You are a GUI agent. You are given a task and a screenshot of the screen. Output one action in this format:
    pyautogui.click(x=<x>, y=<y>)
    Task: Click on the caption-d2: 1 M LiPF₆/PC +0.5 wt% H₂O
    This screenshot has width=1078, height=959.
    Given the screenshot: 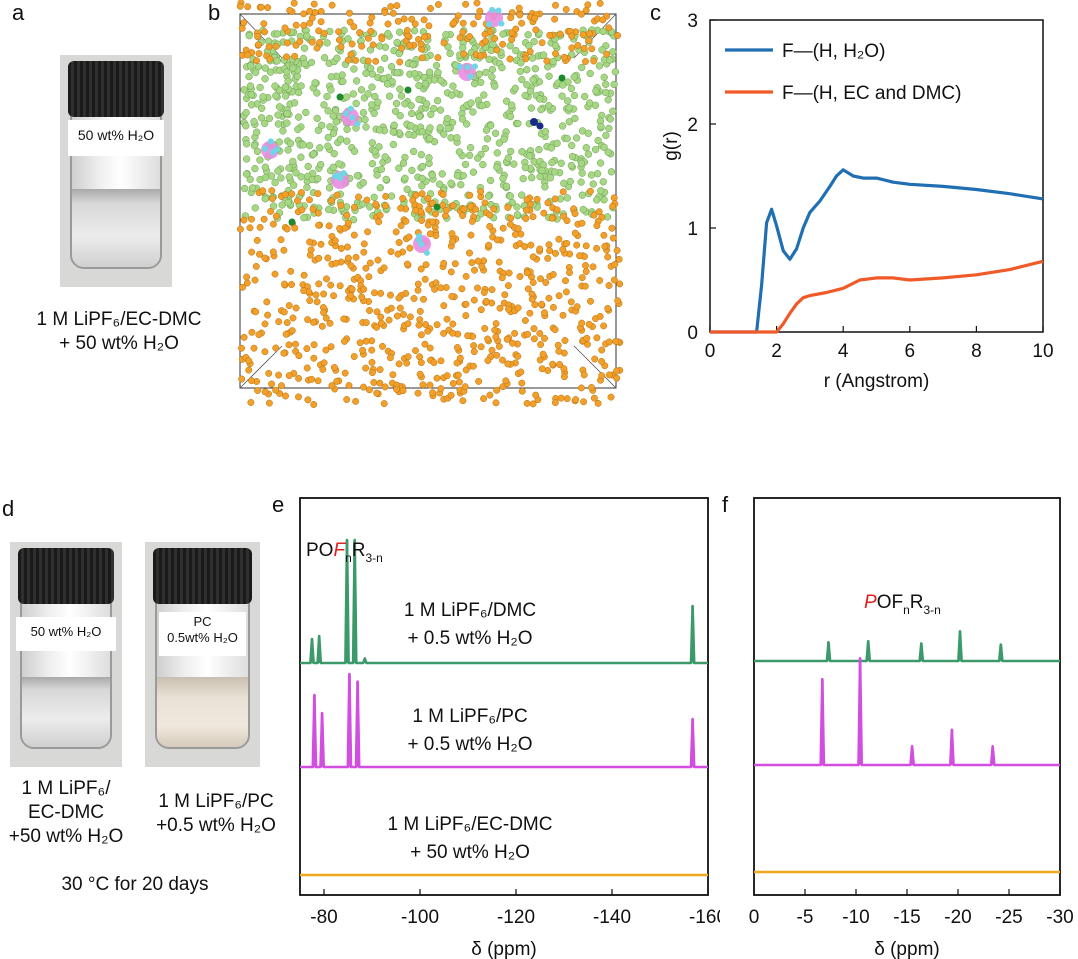 What is the action you would take?
    pyautogui.click(x=216, y=814)
    